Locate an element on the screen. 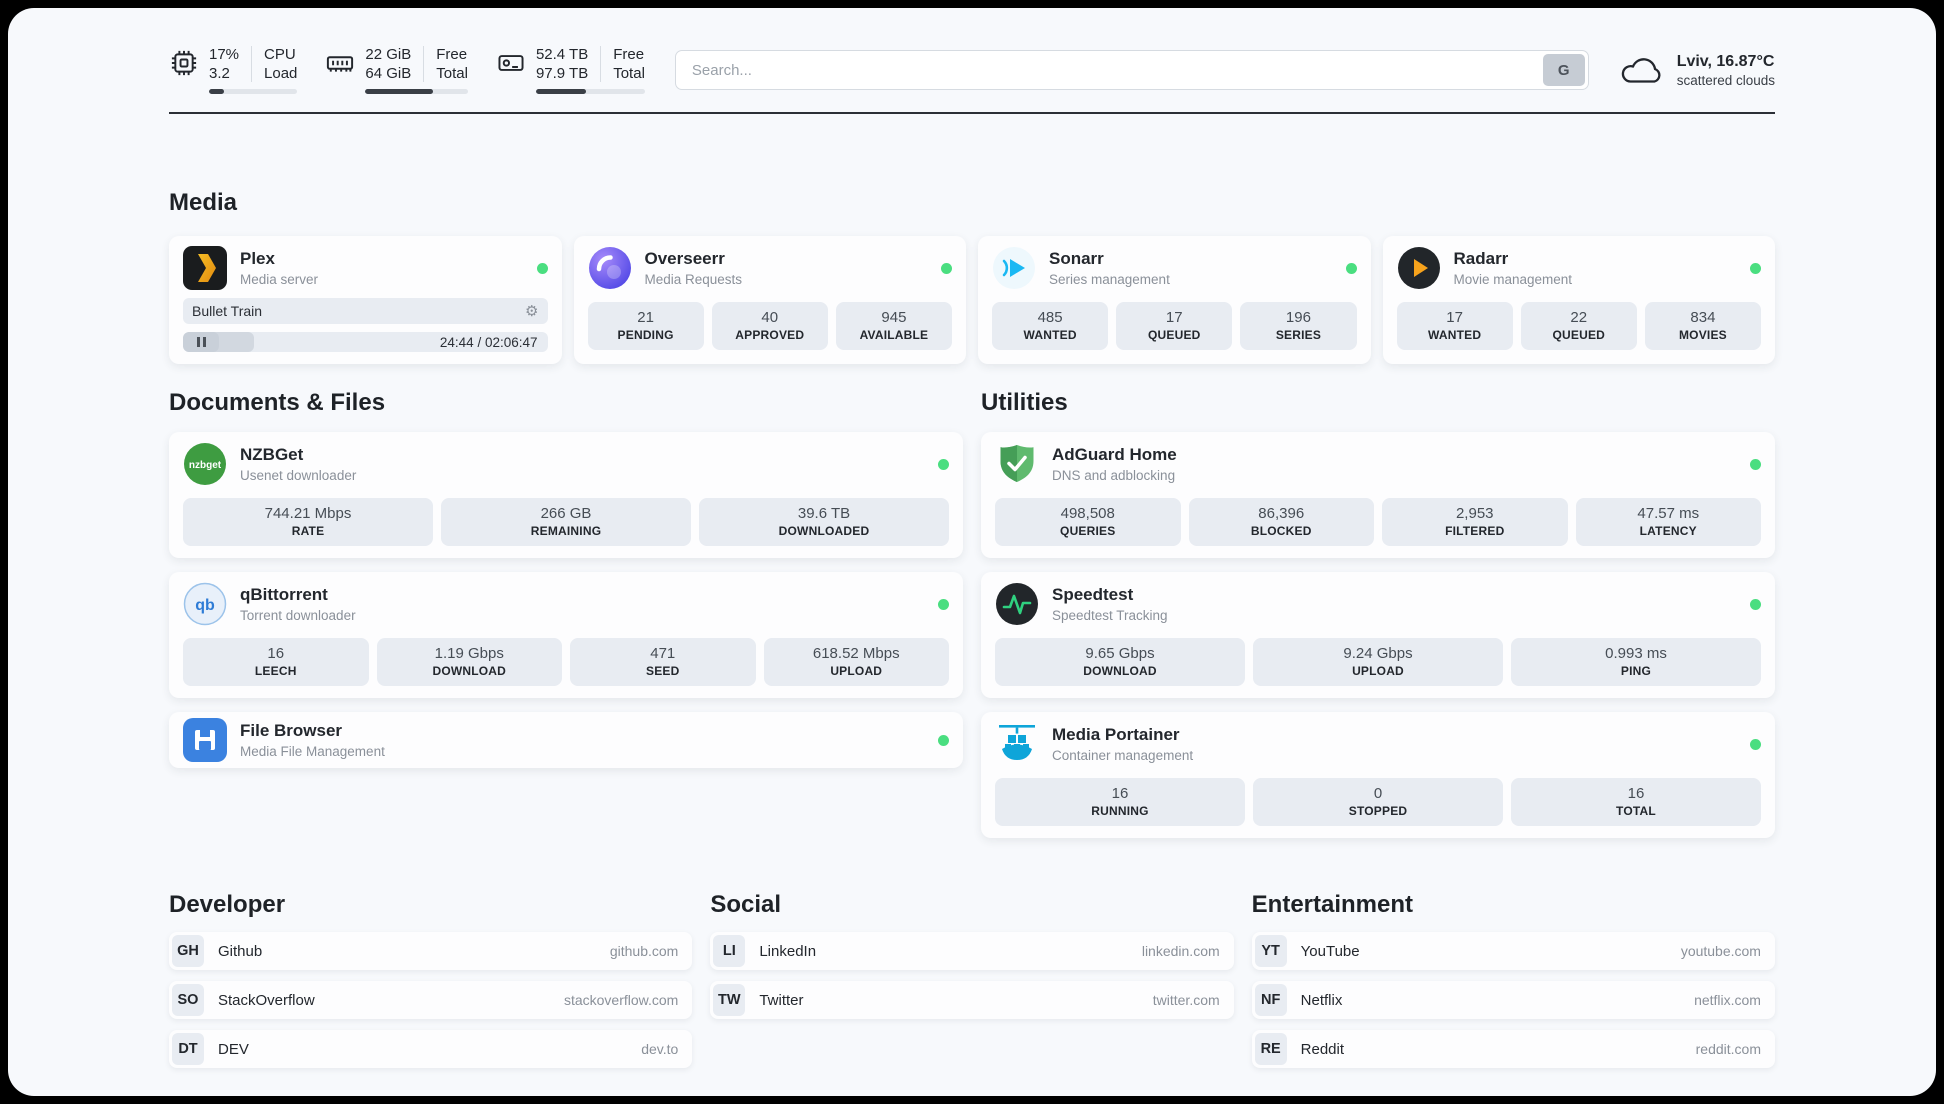  disk-monitor: 52.4 TB 97.9 TB Free Total is located at coordinates (570, 70).